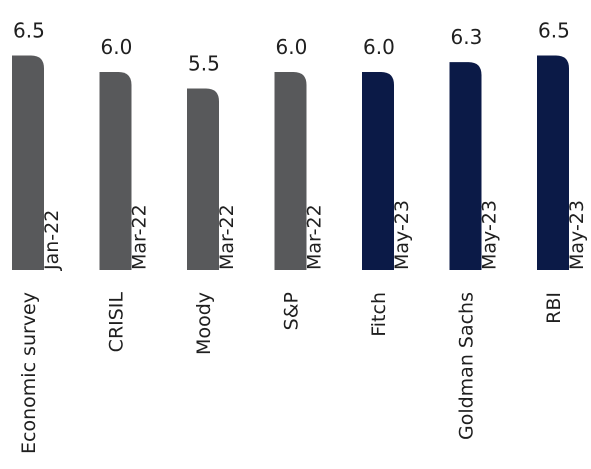 The height and width of the screenshot is (469, 591). What do you see at coordinates (290, 171) in the screenshot?
I see `bar-sandp` at bounding box center [290, 171].